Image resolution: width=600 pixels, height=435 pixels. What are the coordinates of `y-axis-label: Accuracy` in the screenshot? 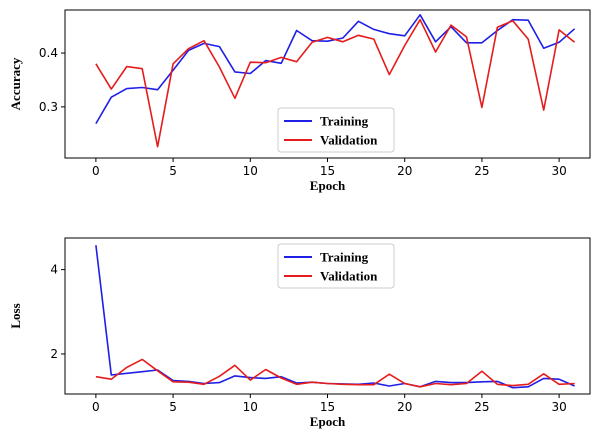 It's located at (15, 83).